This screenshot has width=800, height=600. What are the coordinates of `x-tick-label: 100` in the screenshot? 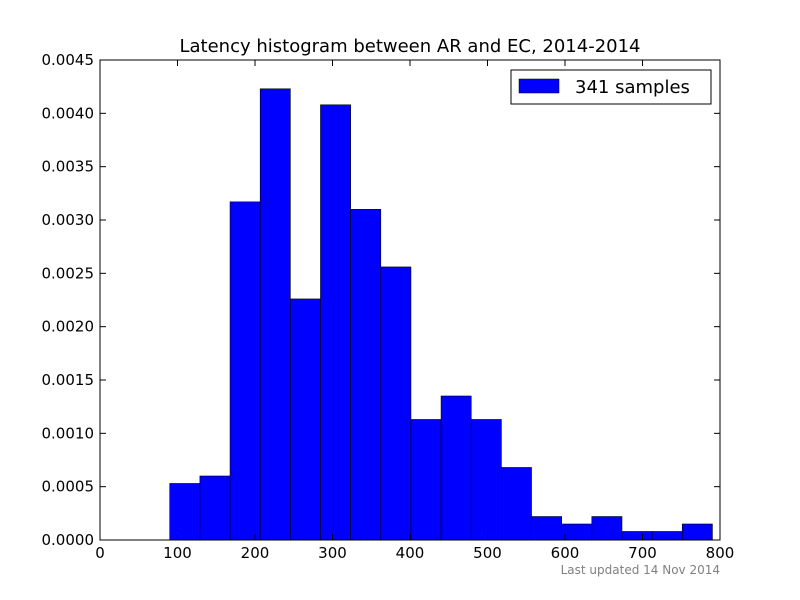 It's located at (177, 553).